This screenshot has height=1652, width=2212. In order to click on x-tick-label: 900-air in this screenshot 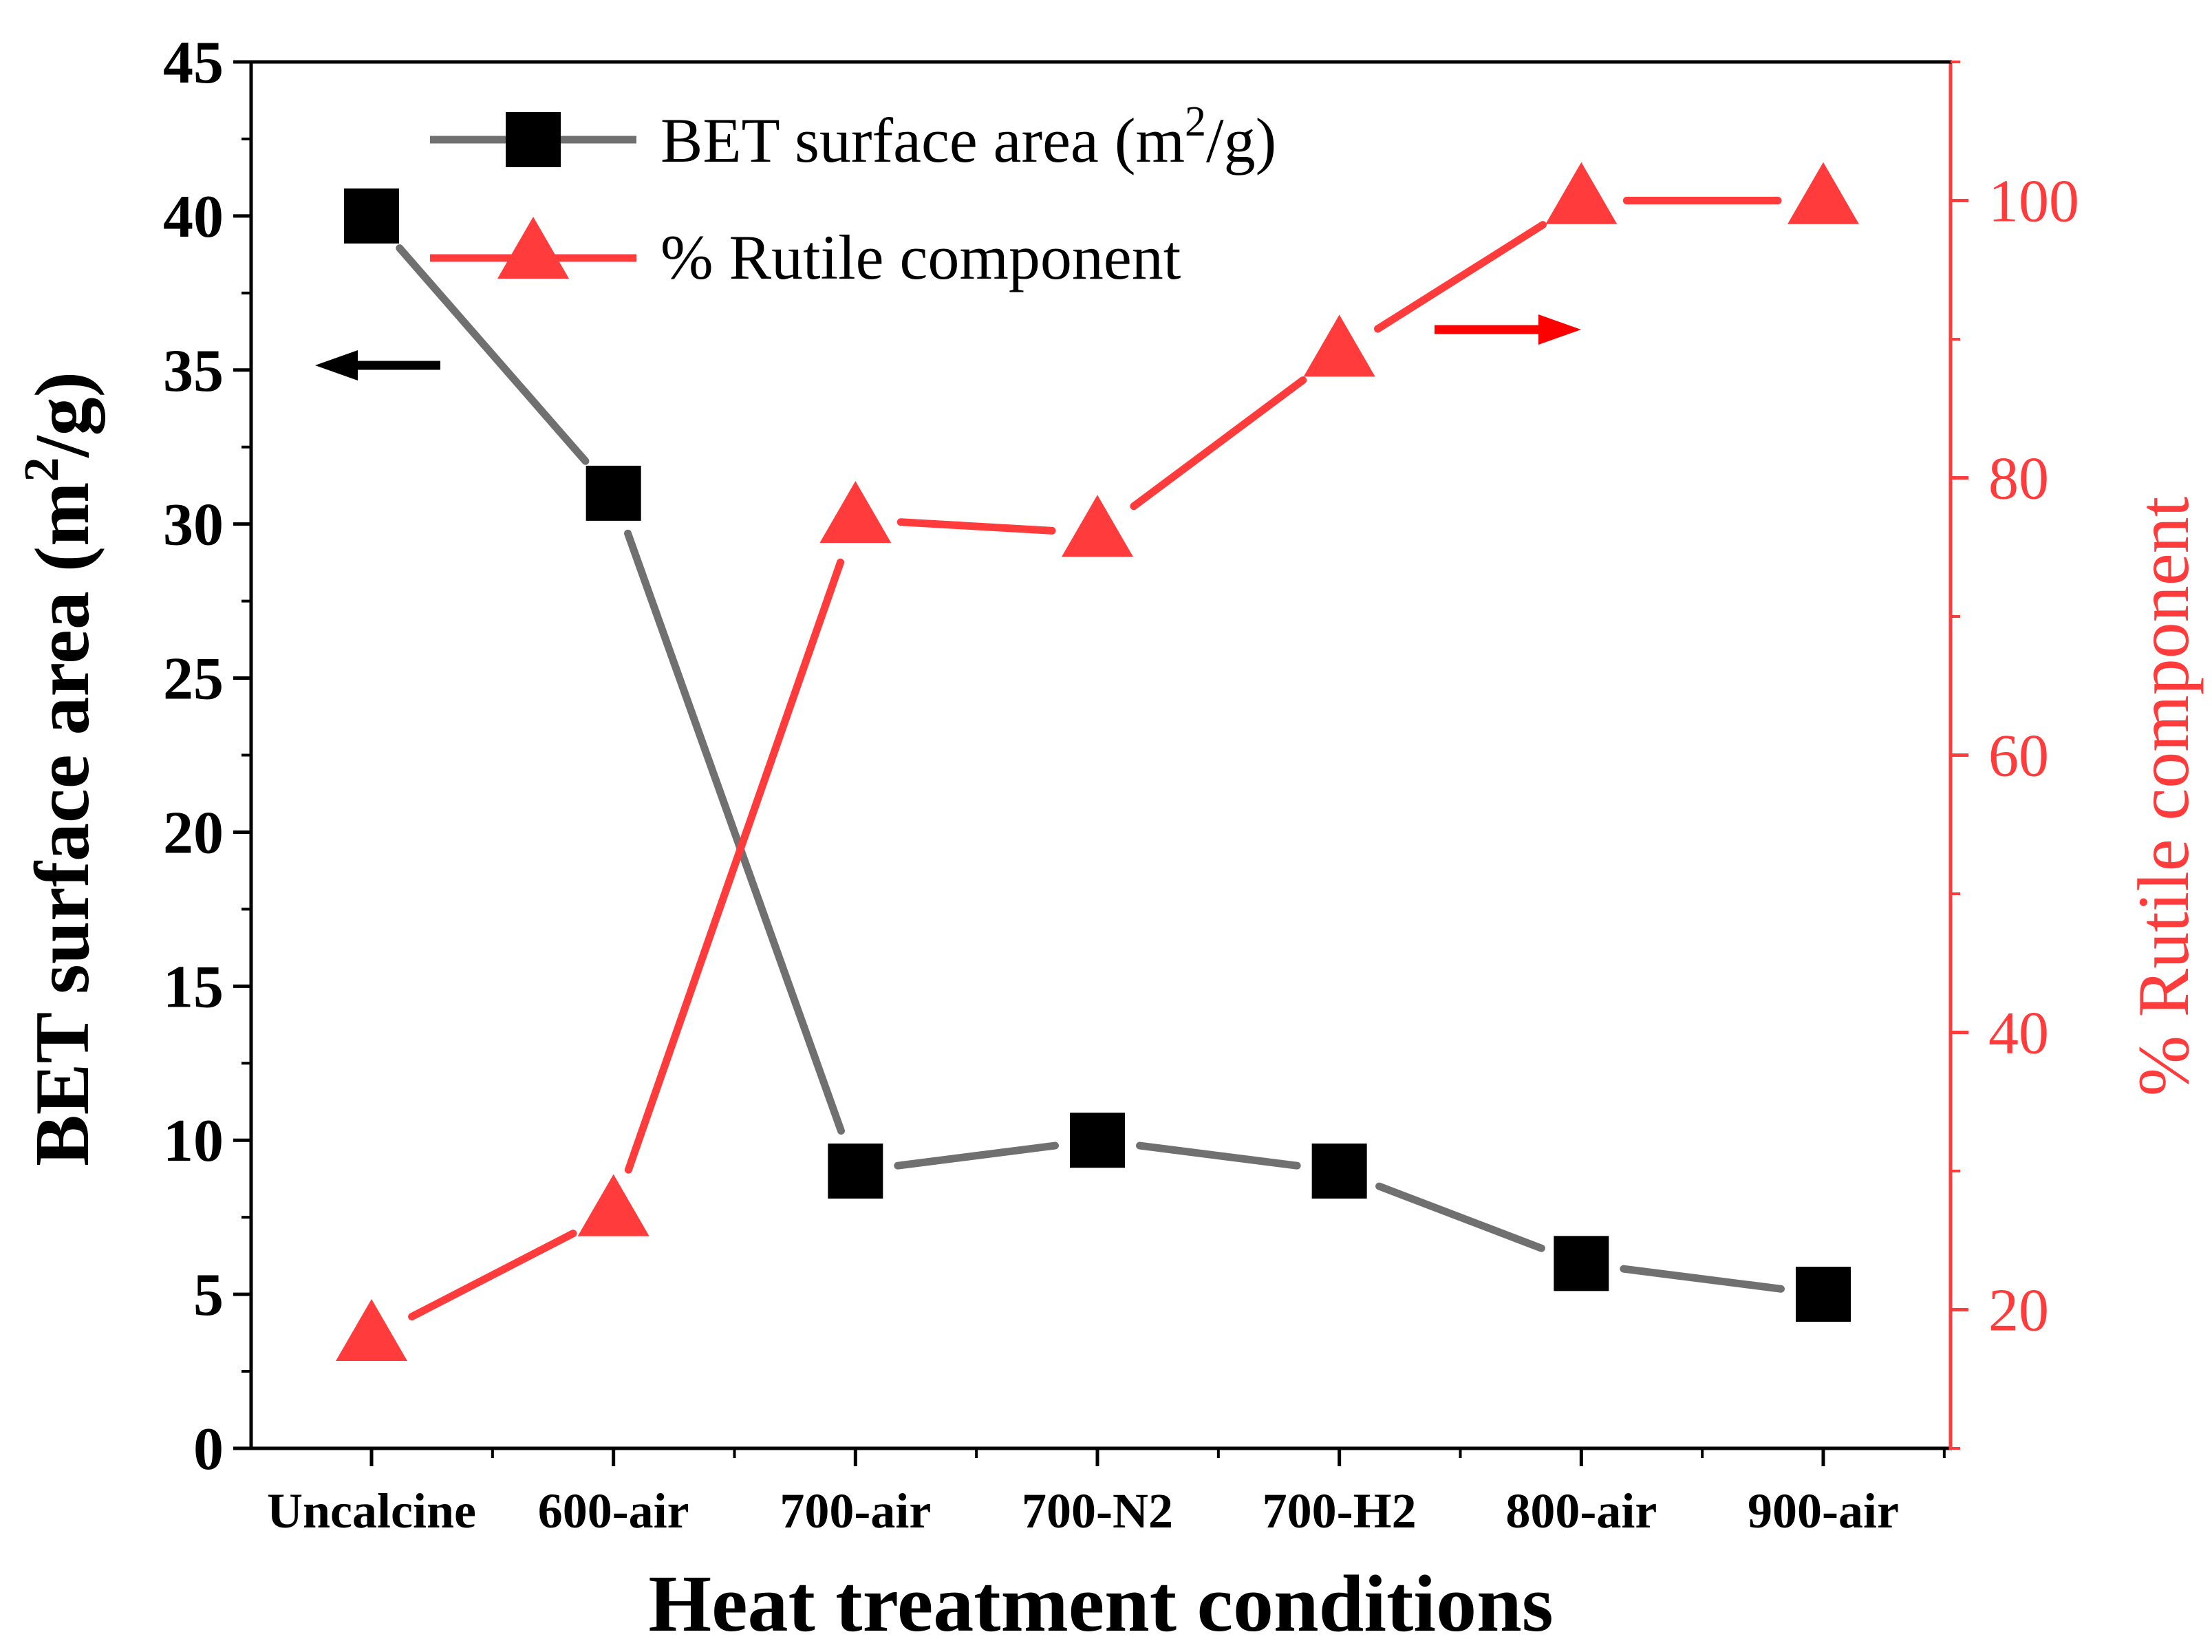, I will do `click(1823, 1510)`.